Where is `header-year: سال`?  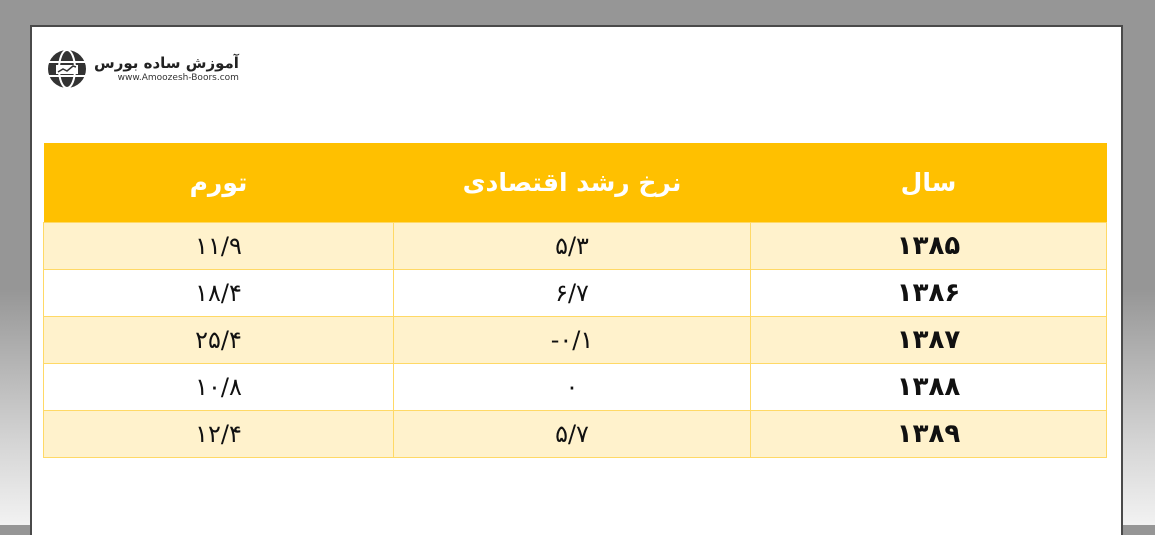 header-year: سال is located at coordinates (928, 183).